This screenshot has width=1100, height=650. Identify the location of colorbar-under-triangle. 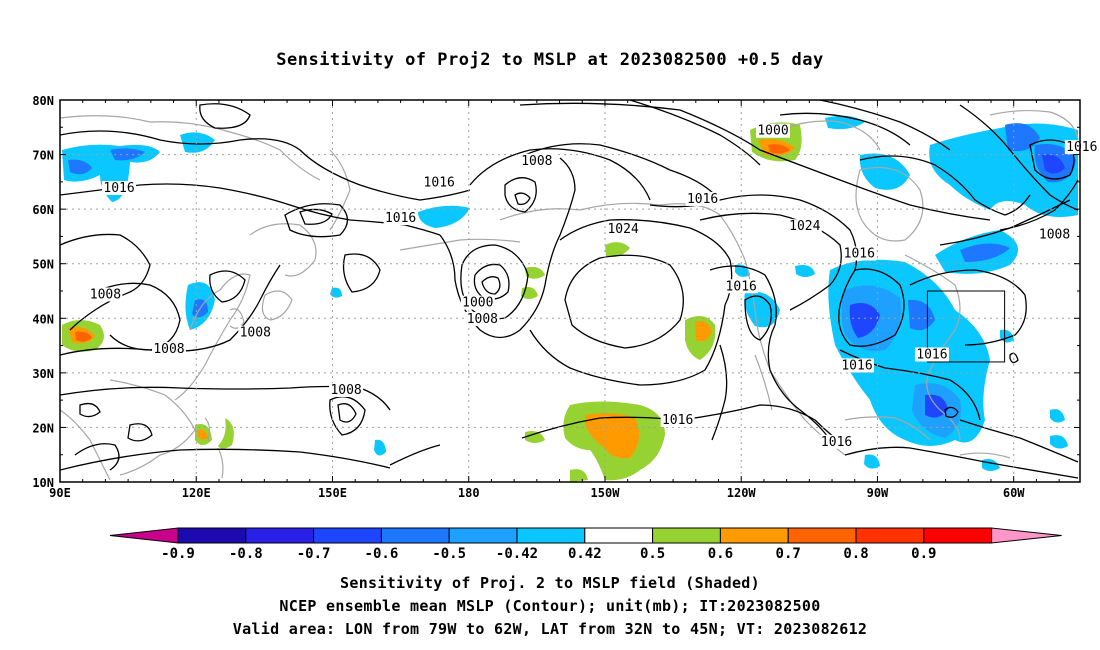
(144, 535).